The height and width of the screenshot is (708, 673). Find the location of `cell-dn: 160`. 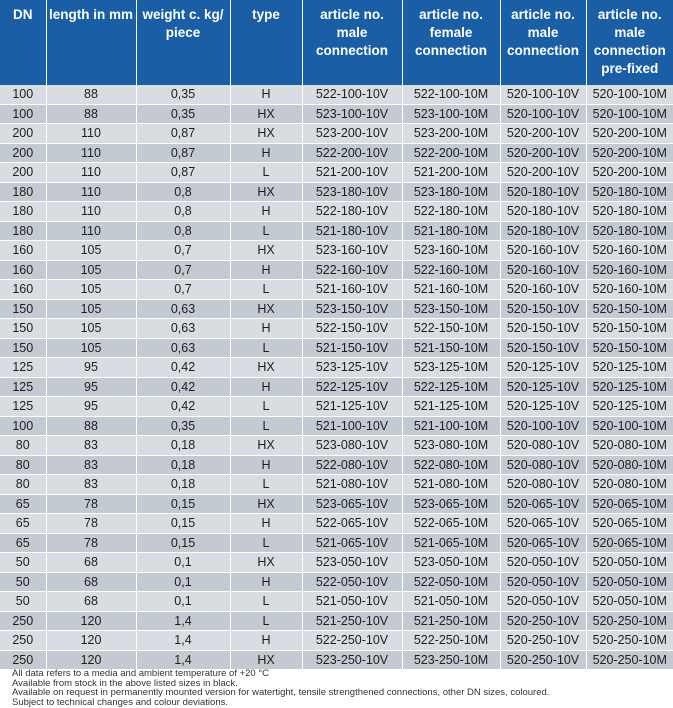

cell-dn: 160 is located at coordinates (23, 250).